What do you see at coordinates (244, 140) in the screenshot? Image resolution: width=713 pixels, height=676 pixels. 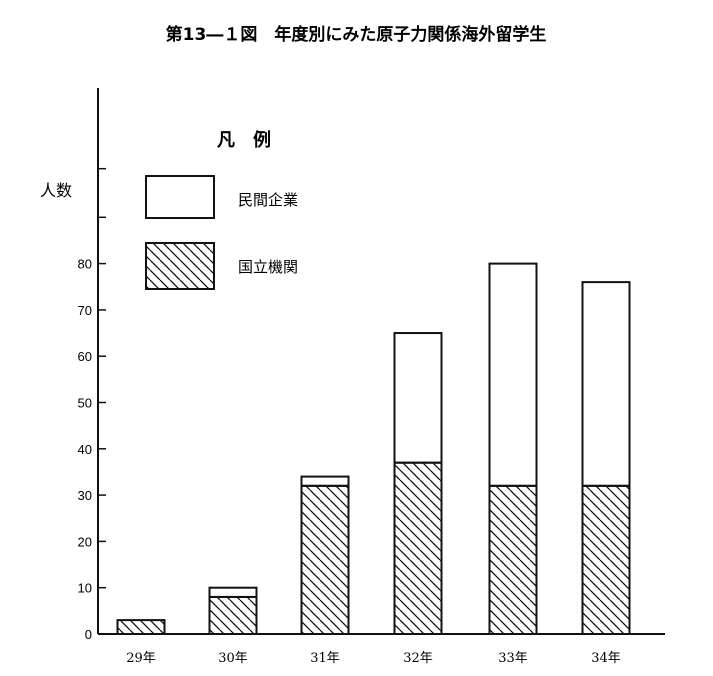 I see `legend-title: 凡 例` at bounding box center [244, 140].